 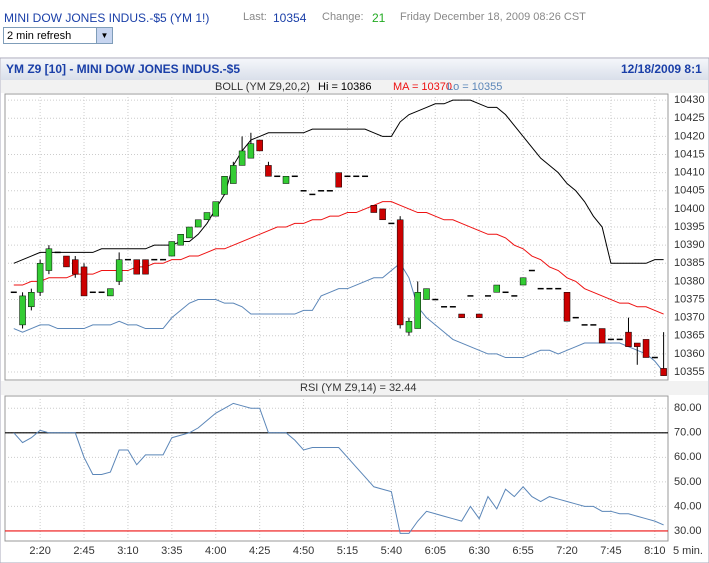 What do you see at coordinates (478, 551) in the screenshot?
I see `x-tick-label: 6:30` at bounding box center [478, 551].